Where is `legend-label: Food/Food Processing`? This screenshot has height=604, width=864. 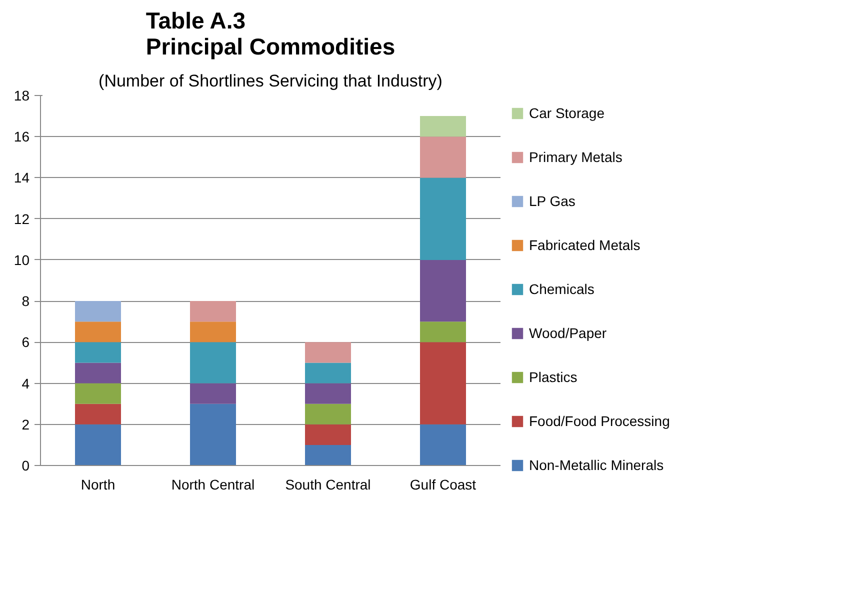
legend-label: Food/Food Processing is located at coordinates (599, 421).